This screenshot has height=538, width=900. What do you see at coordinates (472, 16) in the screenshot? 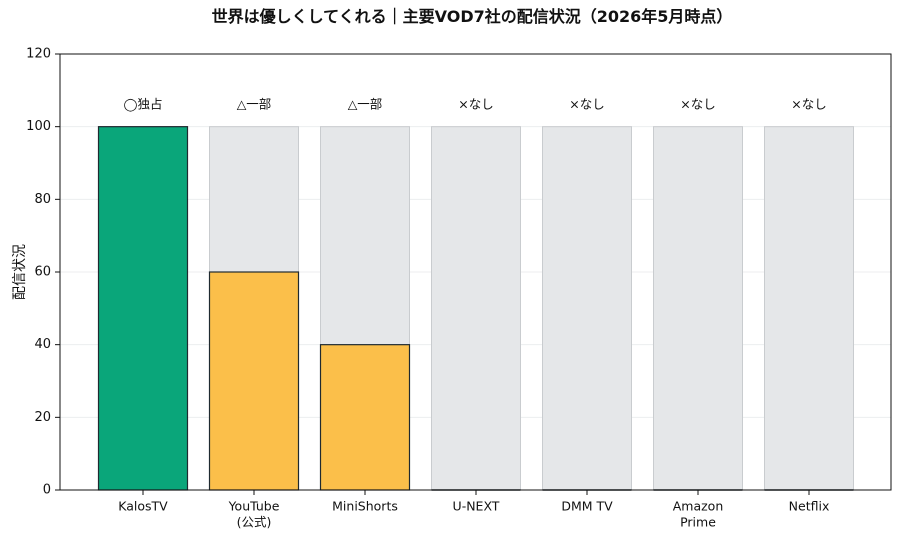
I see `chart-title: 世界は優しくしてくれる｜主要VOD7社の配信状況（2026年5月時点）` at bounding box center [472, 16].